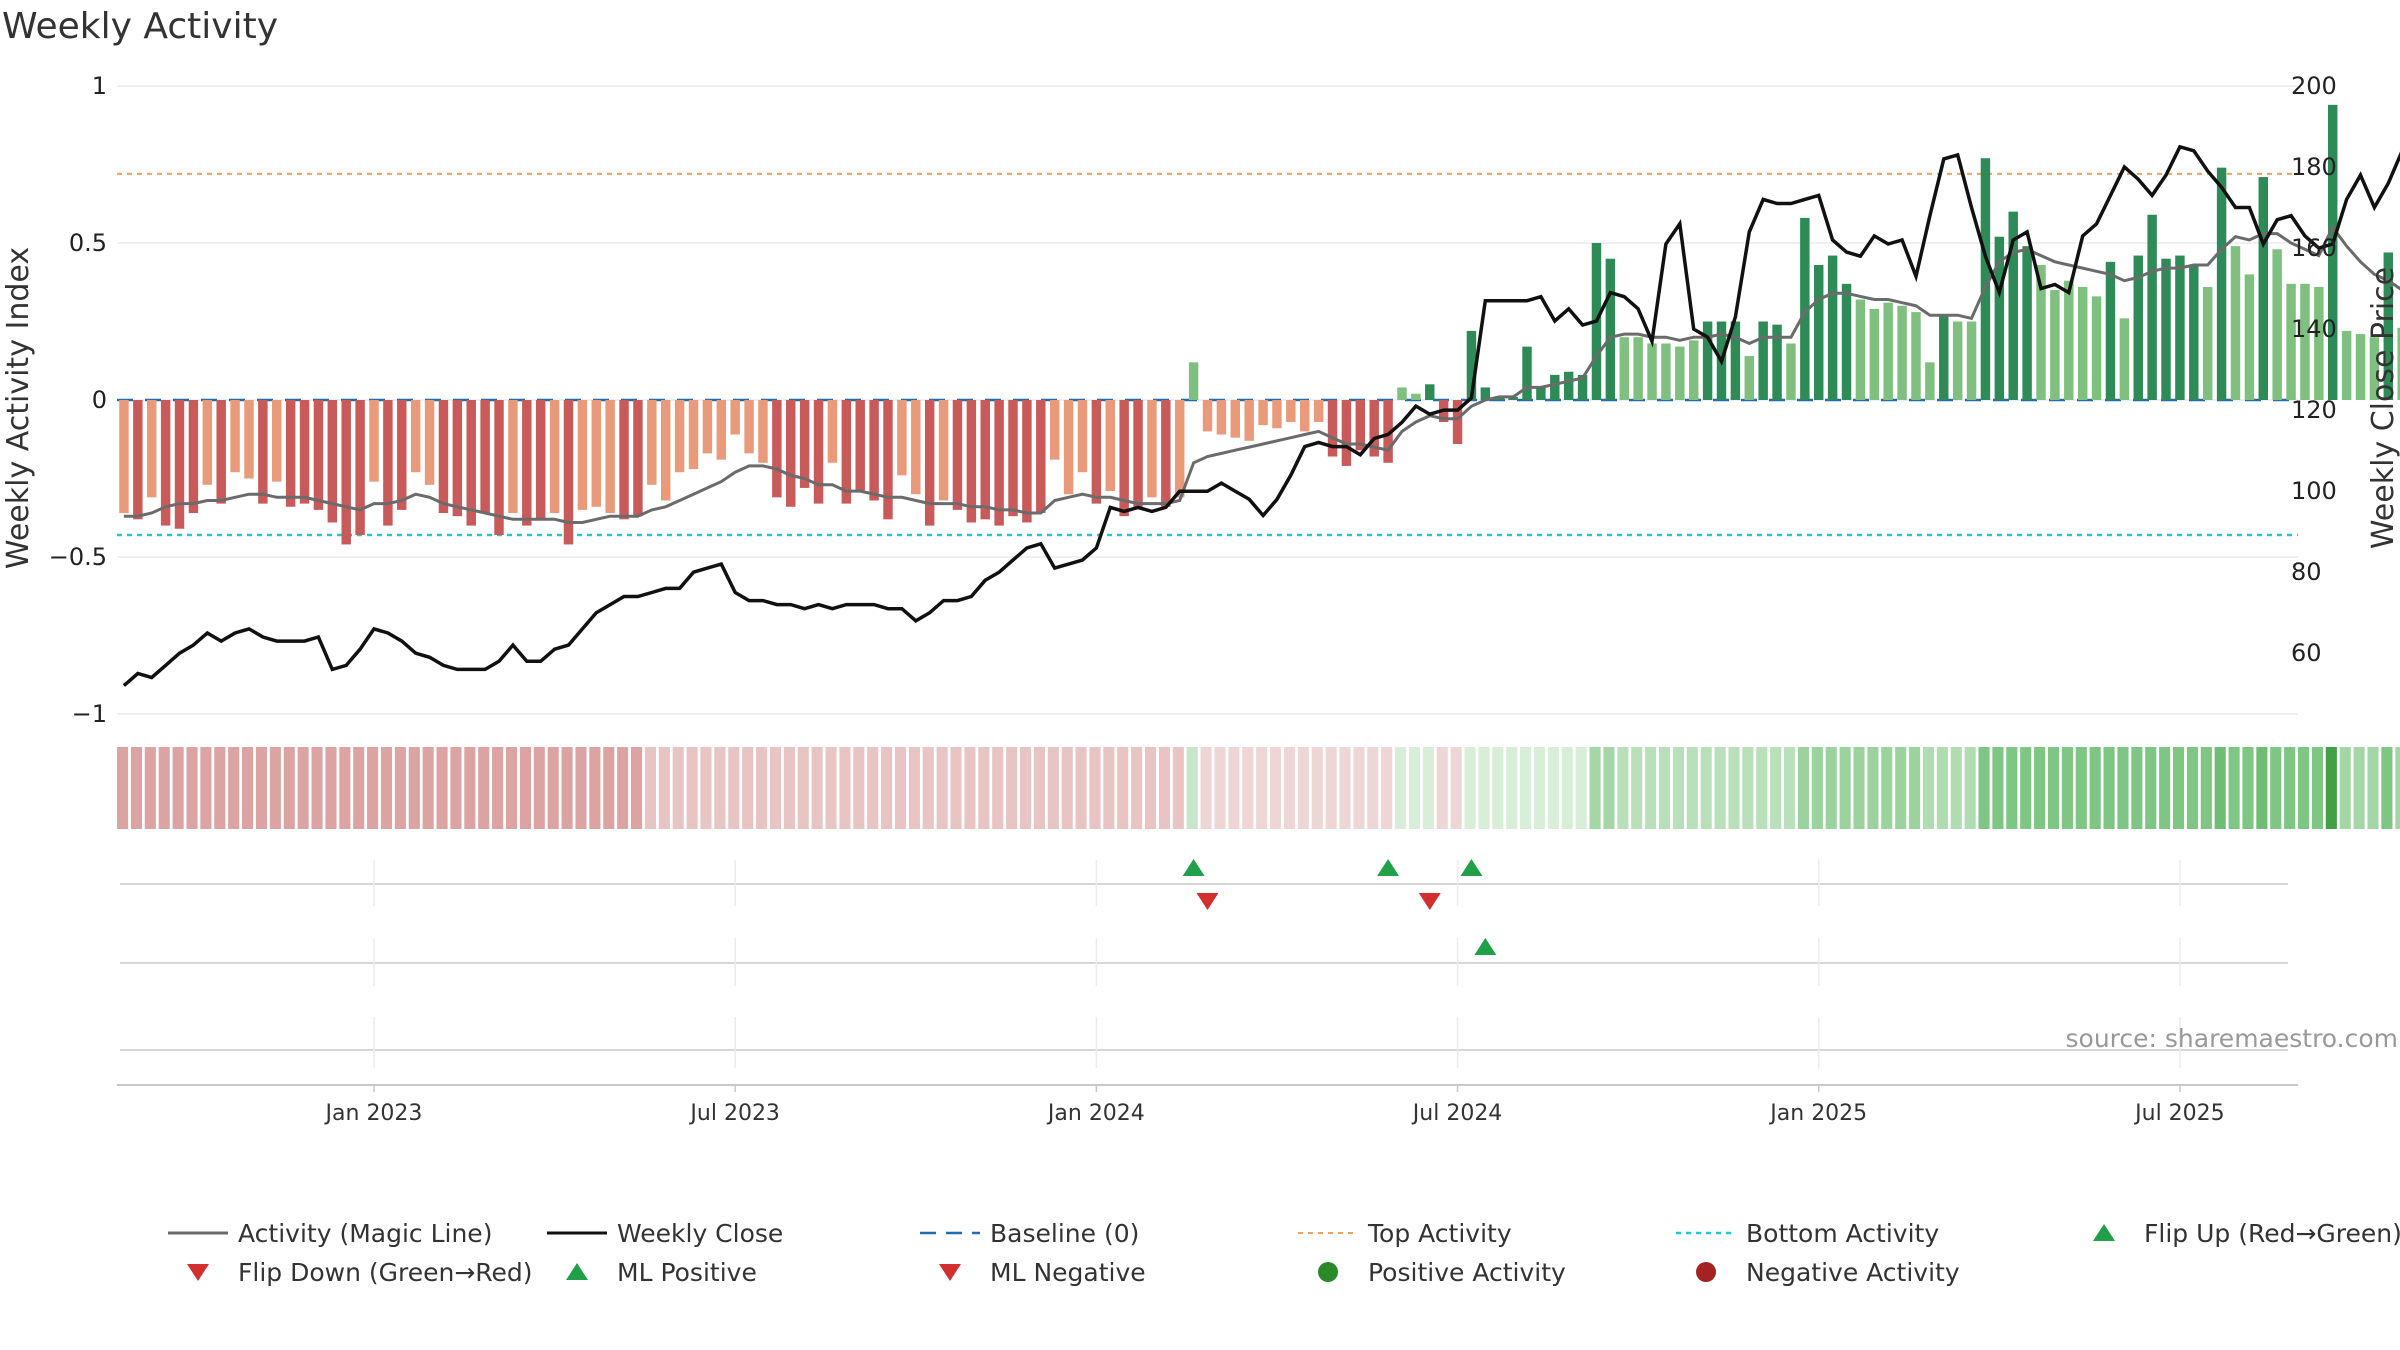  What do you see at coordinates (1842, 1233) in the screenshot?
I see `legend-label: Bottom Activity` at bounding box center [1842, 1233].